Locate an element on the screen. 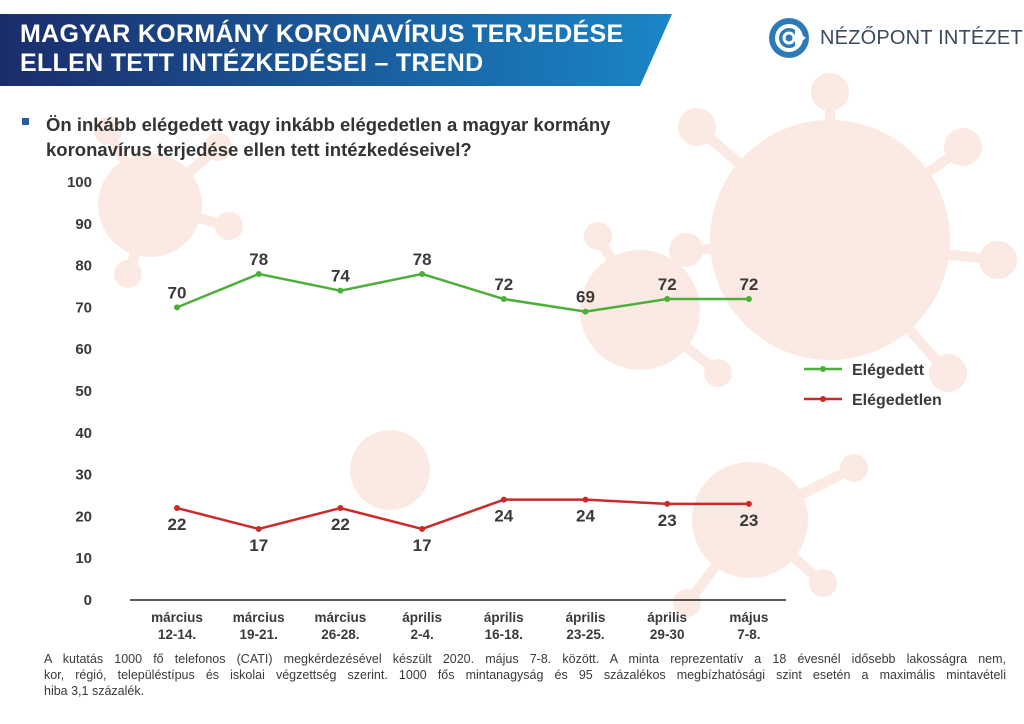 This screenshot has width=1024, height=724. x-tick-label: 23-25. is located at coordinates (585, 634).